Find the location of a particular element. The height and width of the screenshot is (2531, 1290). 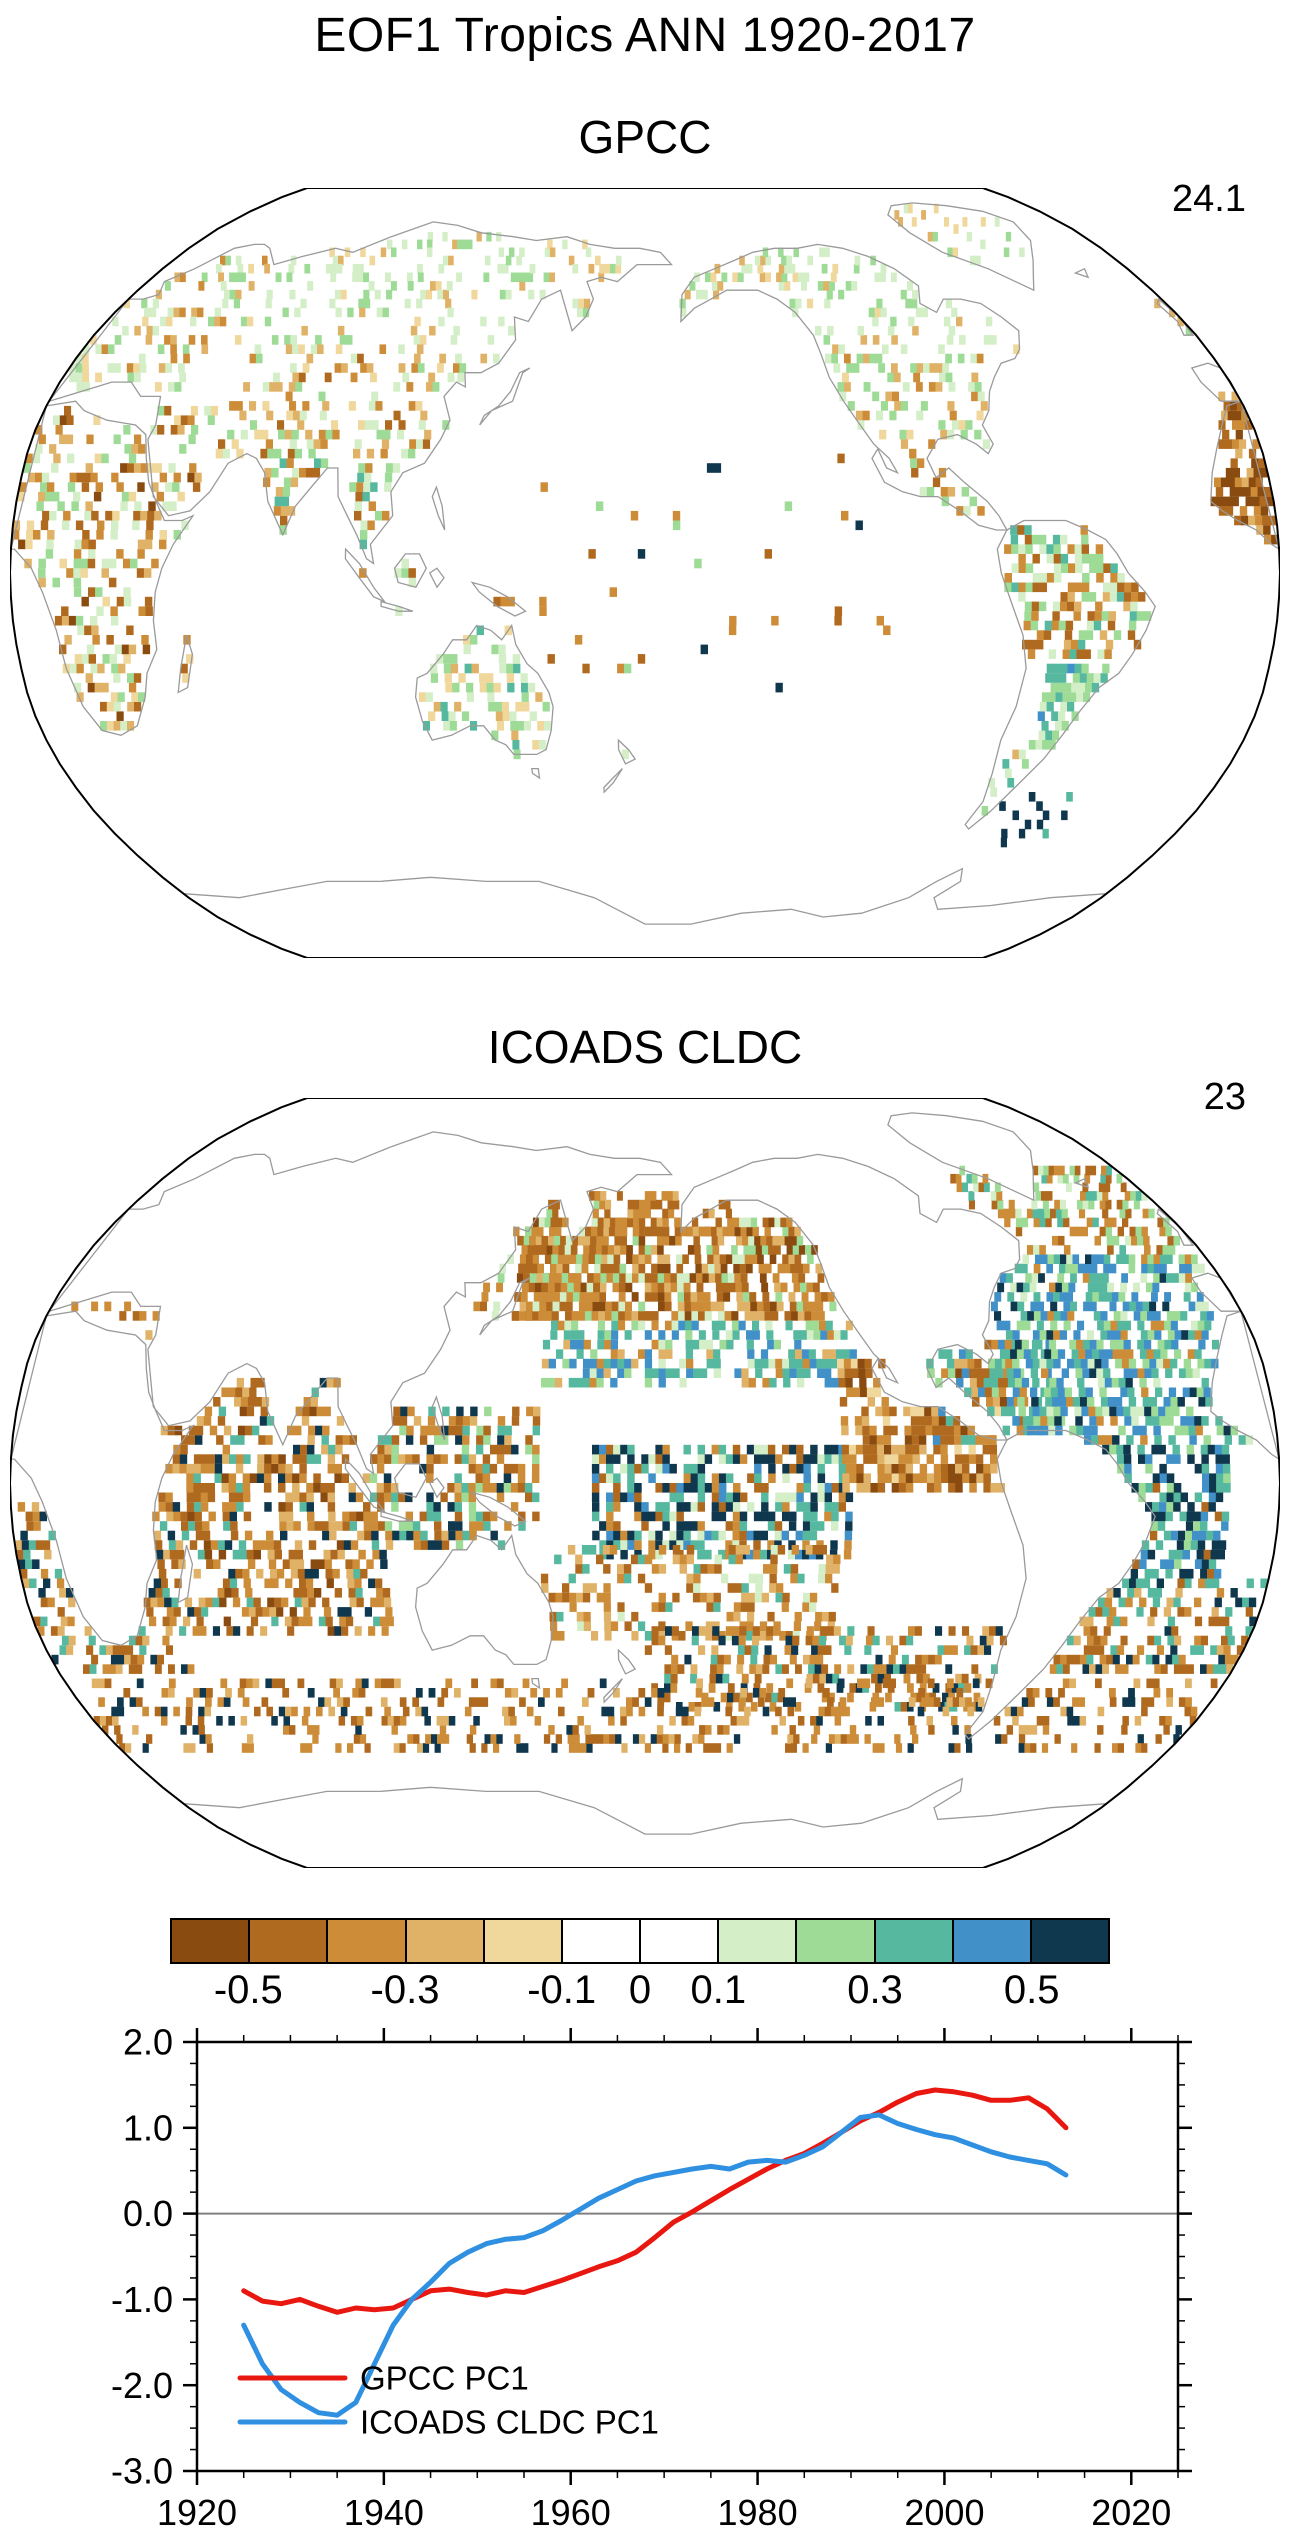

legend-label: GPCC PC1 is located at coordinates (444, 2378).